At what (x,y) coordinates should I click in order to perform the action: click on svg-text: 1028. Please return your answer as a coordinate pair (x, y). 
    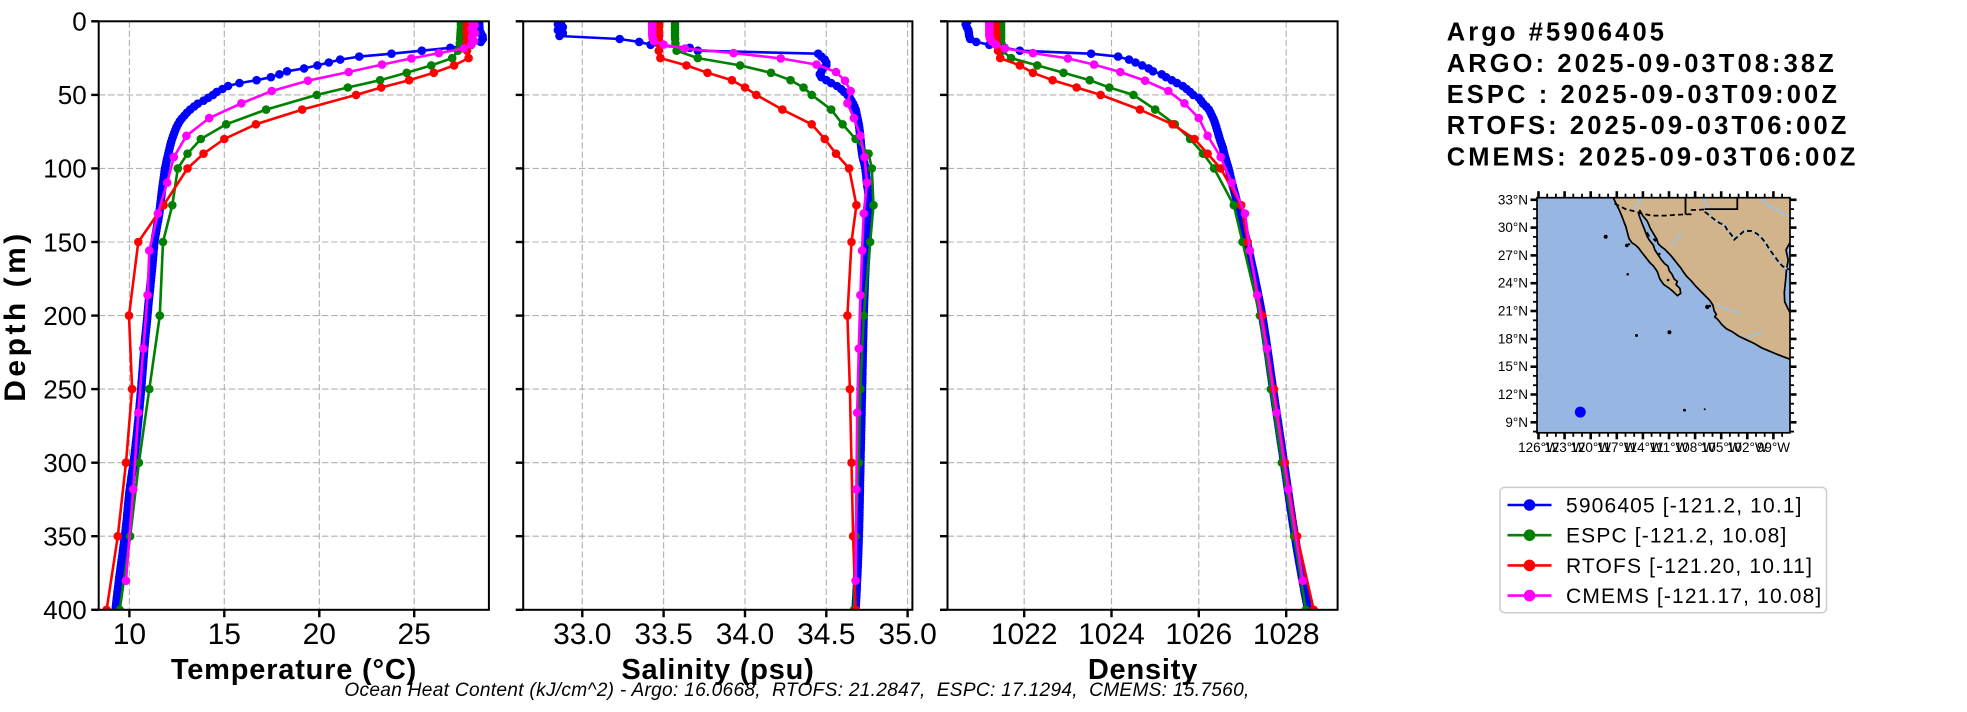
    Looking at the image, I should click on (1286, 634).